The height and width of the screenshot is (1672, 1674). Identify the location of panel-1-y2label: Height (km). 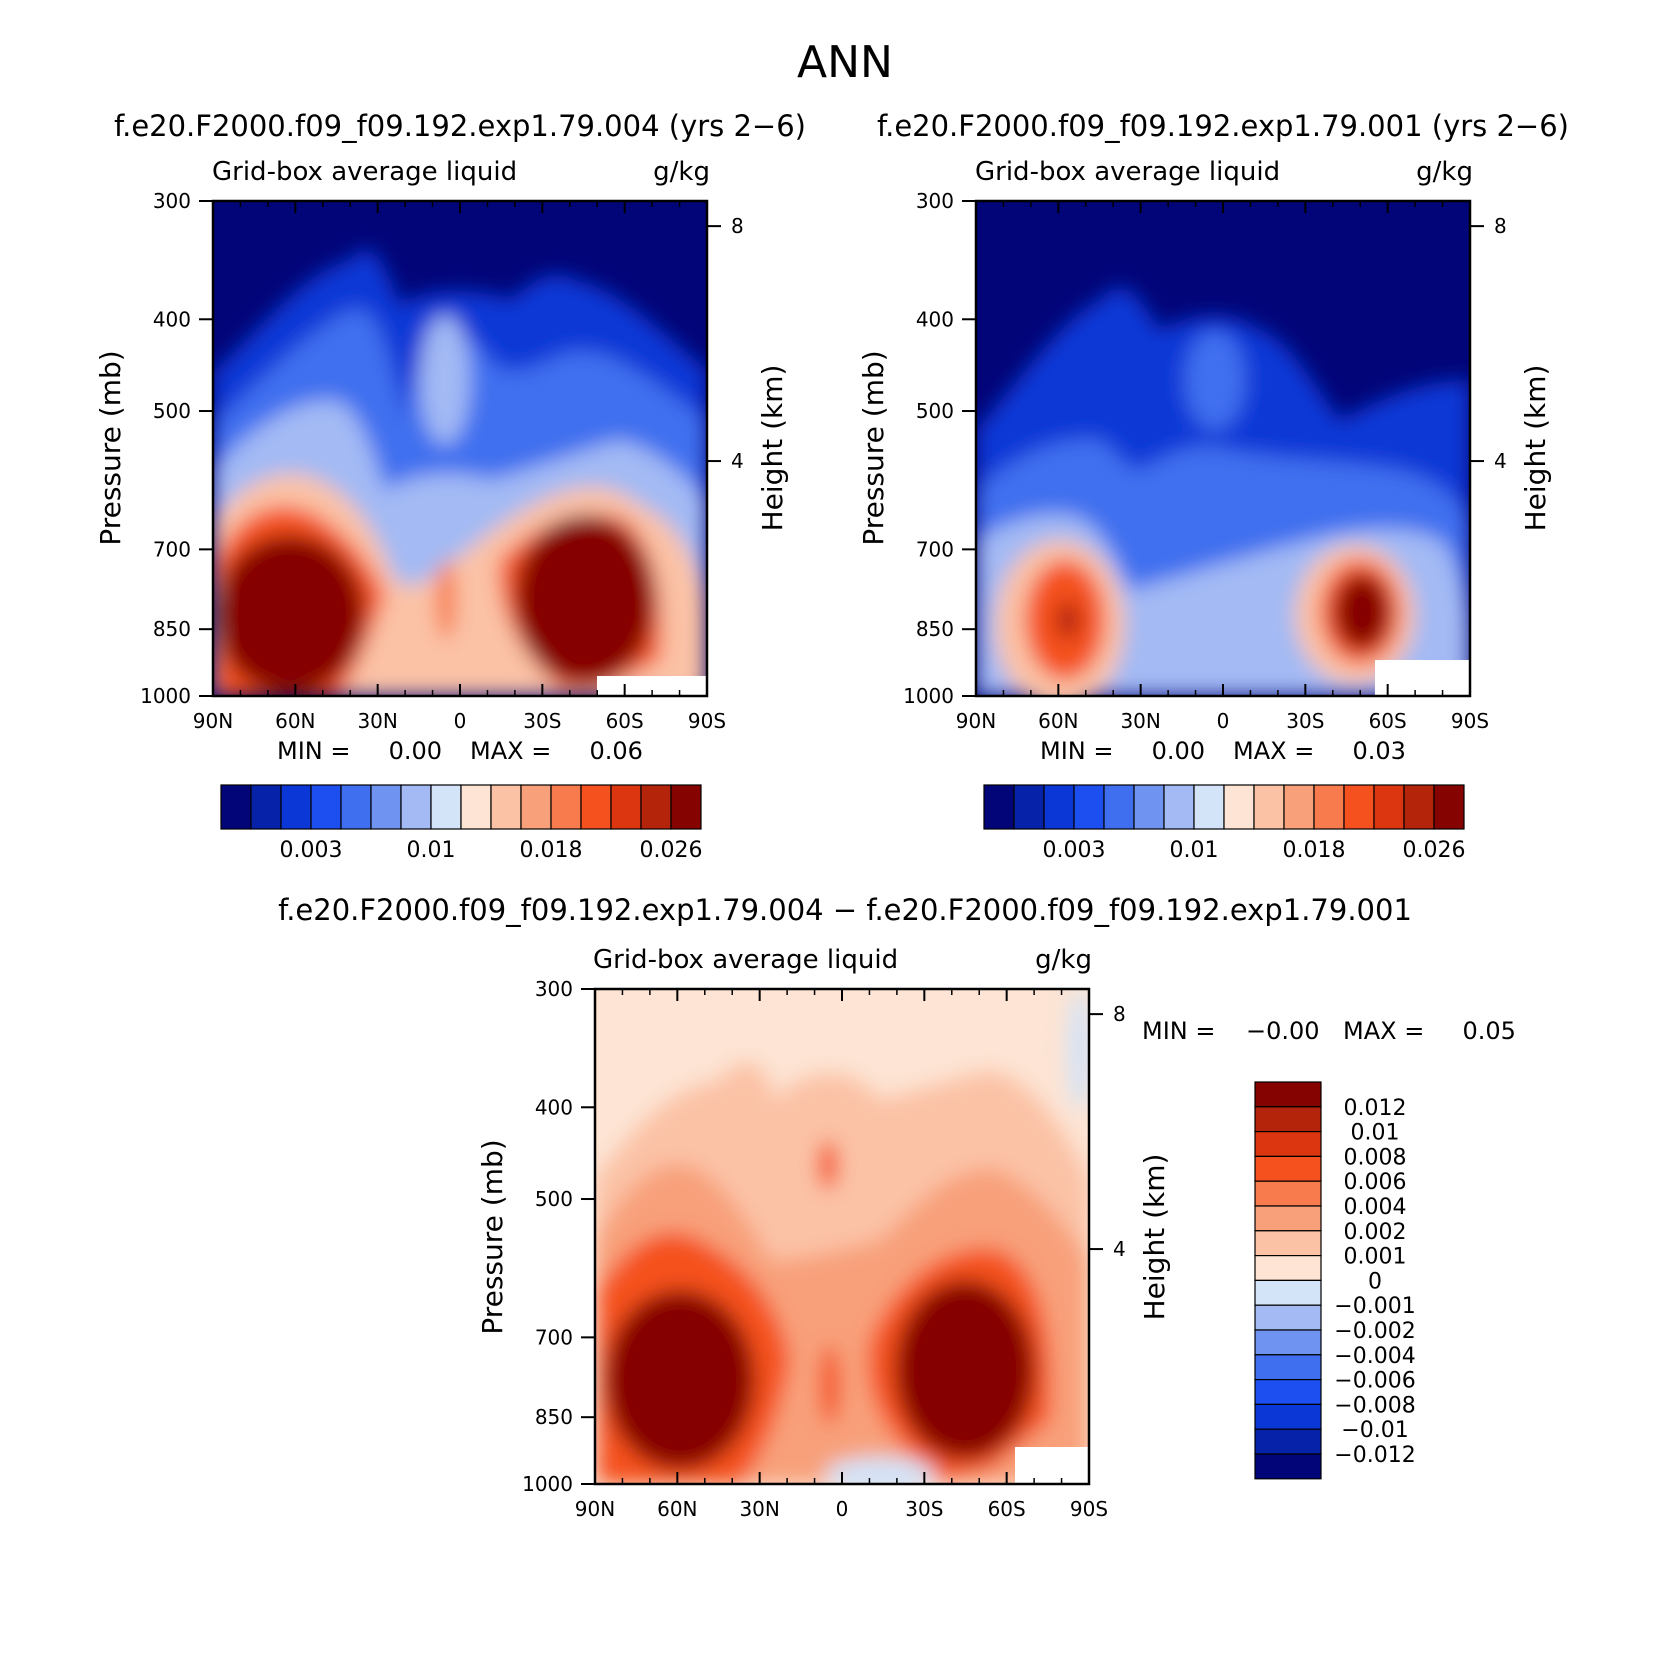
(772, 448).